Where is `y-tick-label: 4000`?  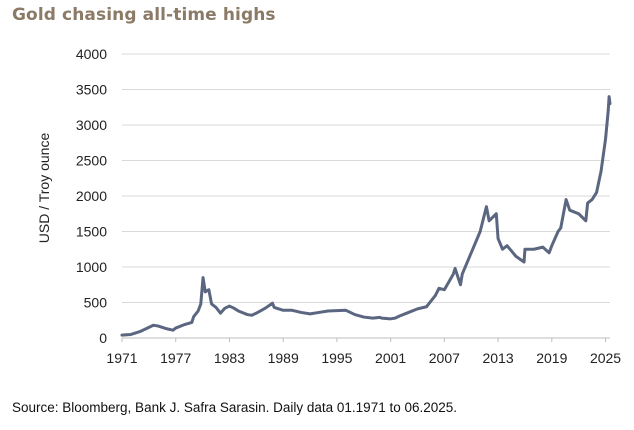
y-tick-label: 4000 is located at coordinates (91, 54).